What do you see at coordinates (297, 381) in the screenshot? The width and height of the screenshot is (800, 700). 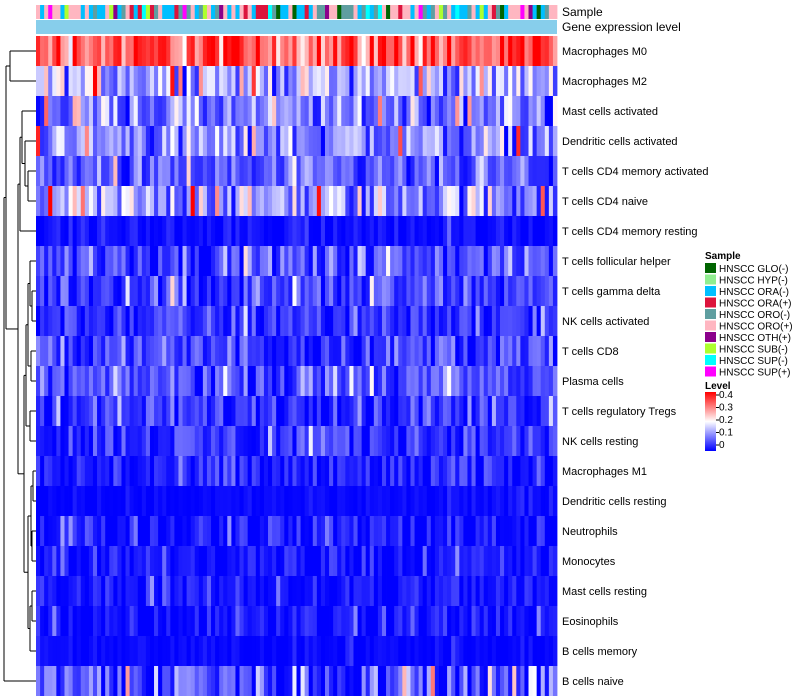 I see `heatmap-row` at bounding box center [297, 381].